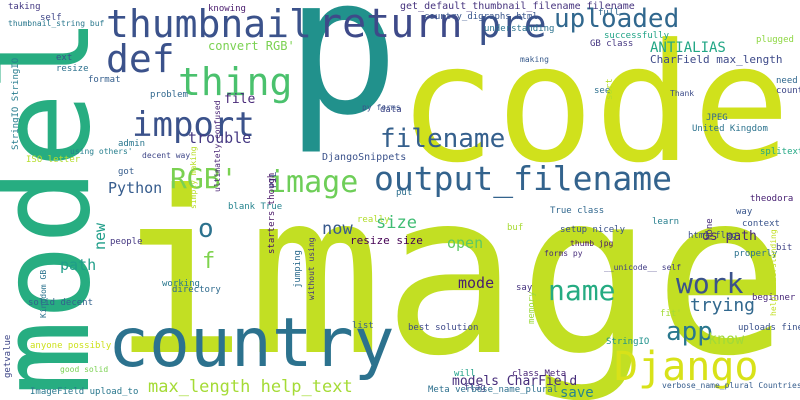  What do you see at coordinates (442, 139) in the screenshot?
I see `word: filename` at bounding box center [442, 139].